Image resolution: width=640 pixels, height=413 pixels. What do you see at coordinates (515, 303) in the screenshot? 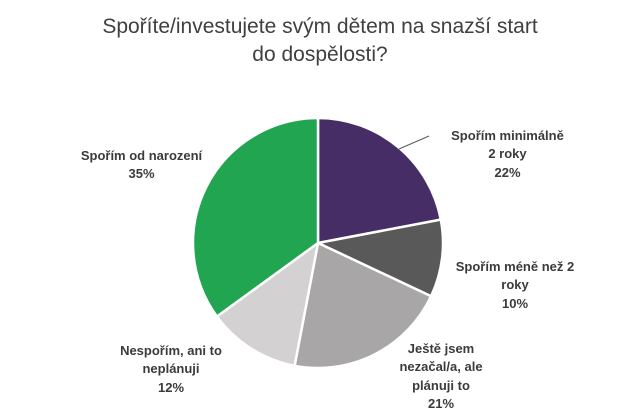
I see `label-percent: 10%` at bounding box center [515, 303].